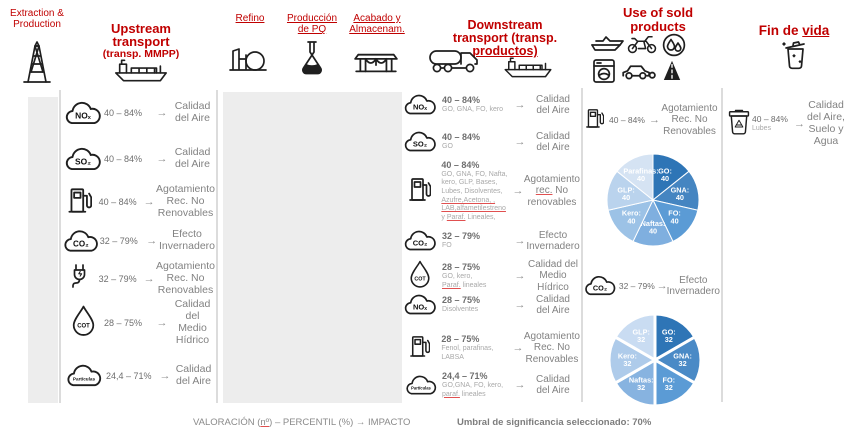 Image resolution: width=850 pixels, height=434 pixels. What do you see at coordinates (265, 422) in the screenshot?
I see `legend-part-misspelled: nº` at bounding box center [265, 422].